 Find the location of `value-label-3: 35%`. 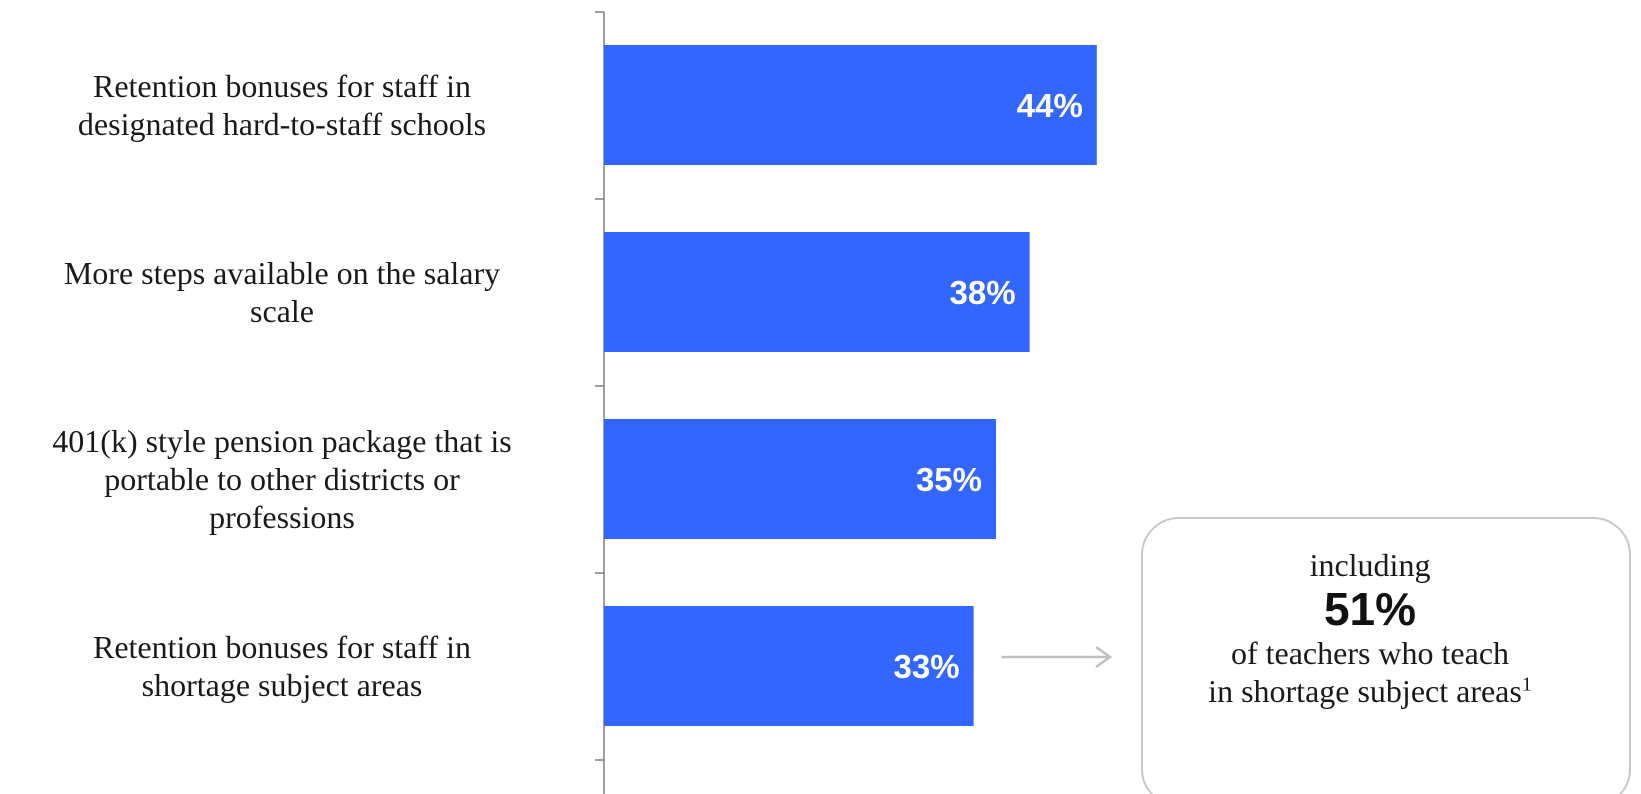

value-label-3: 35% is located at coordinates (949, 479).